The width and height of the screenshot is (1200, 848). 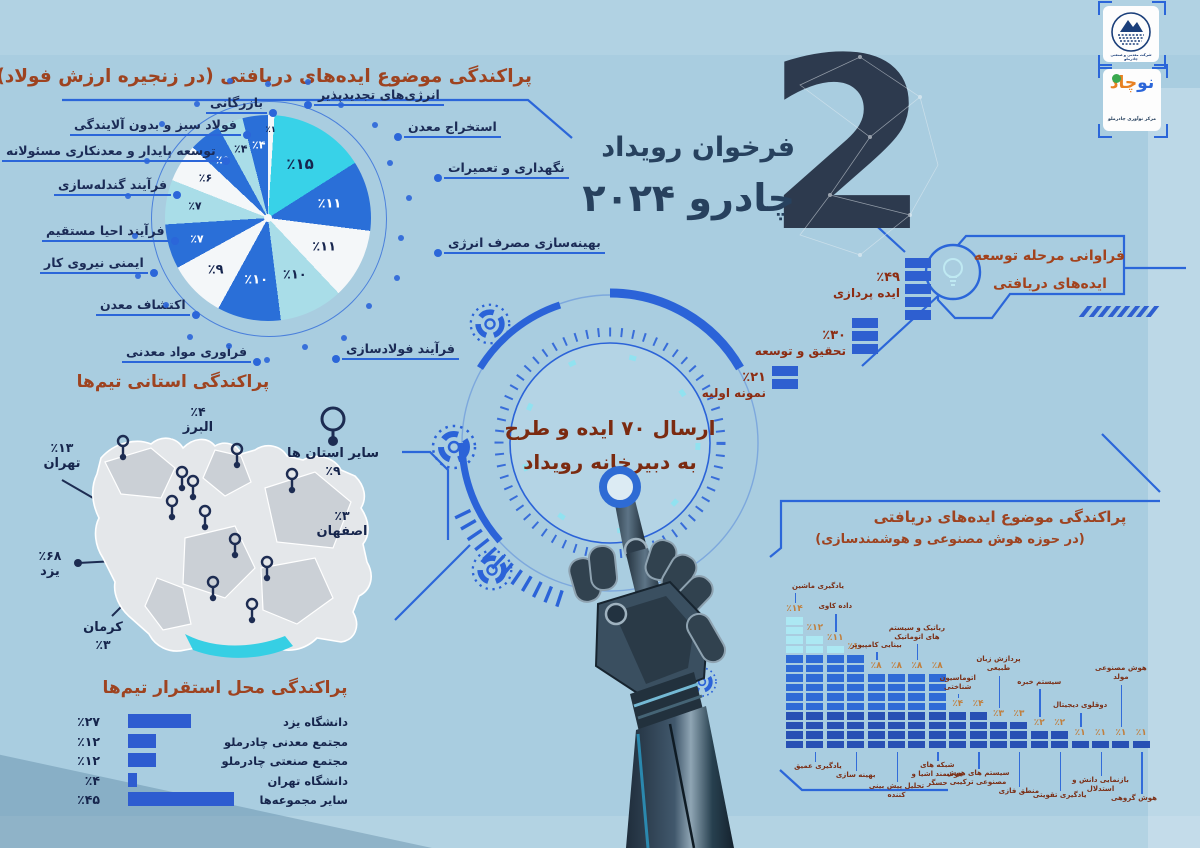 I want to click on ai-bar-percent: ٪۱۱, so click(x=835, y=637).